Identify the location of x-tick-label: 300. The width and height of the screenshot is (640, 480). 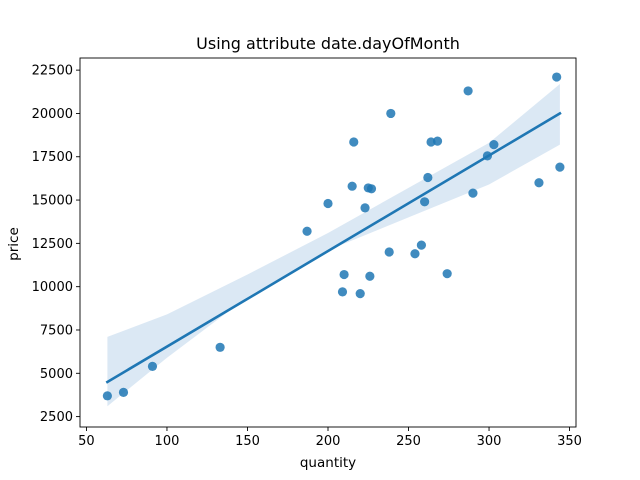
(489, 441).